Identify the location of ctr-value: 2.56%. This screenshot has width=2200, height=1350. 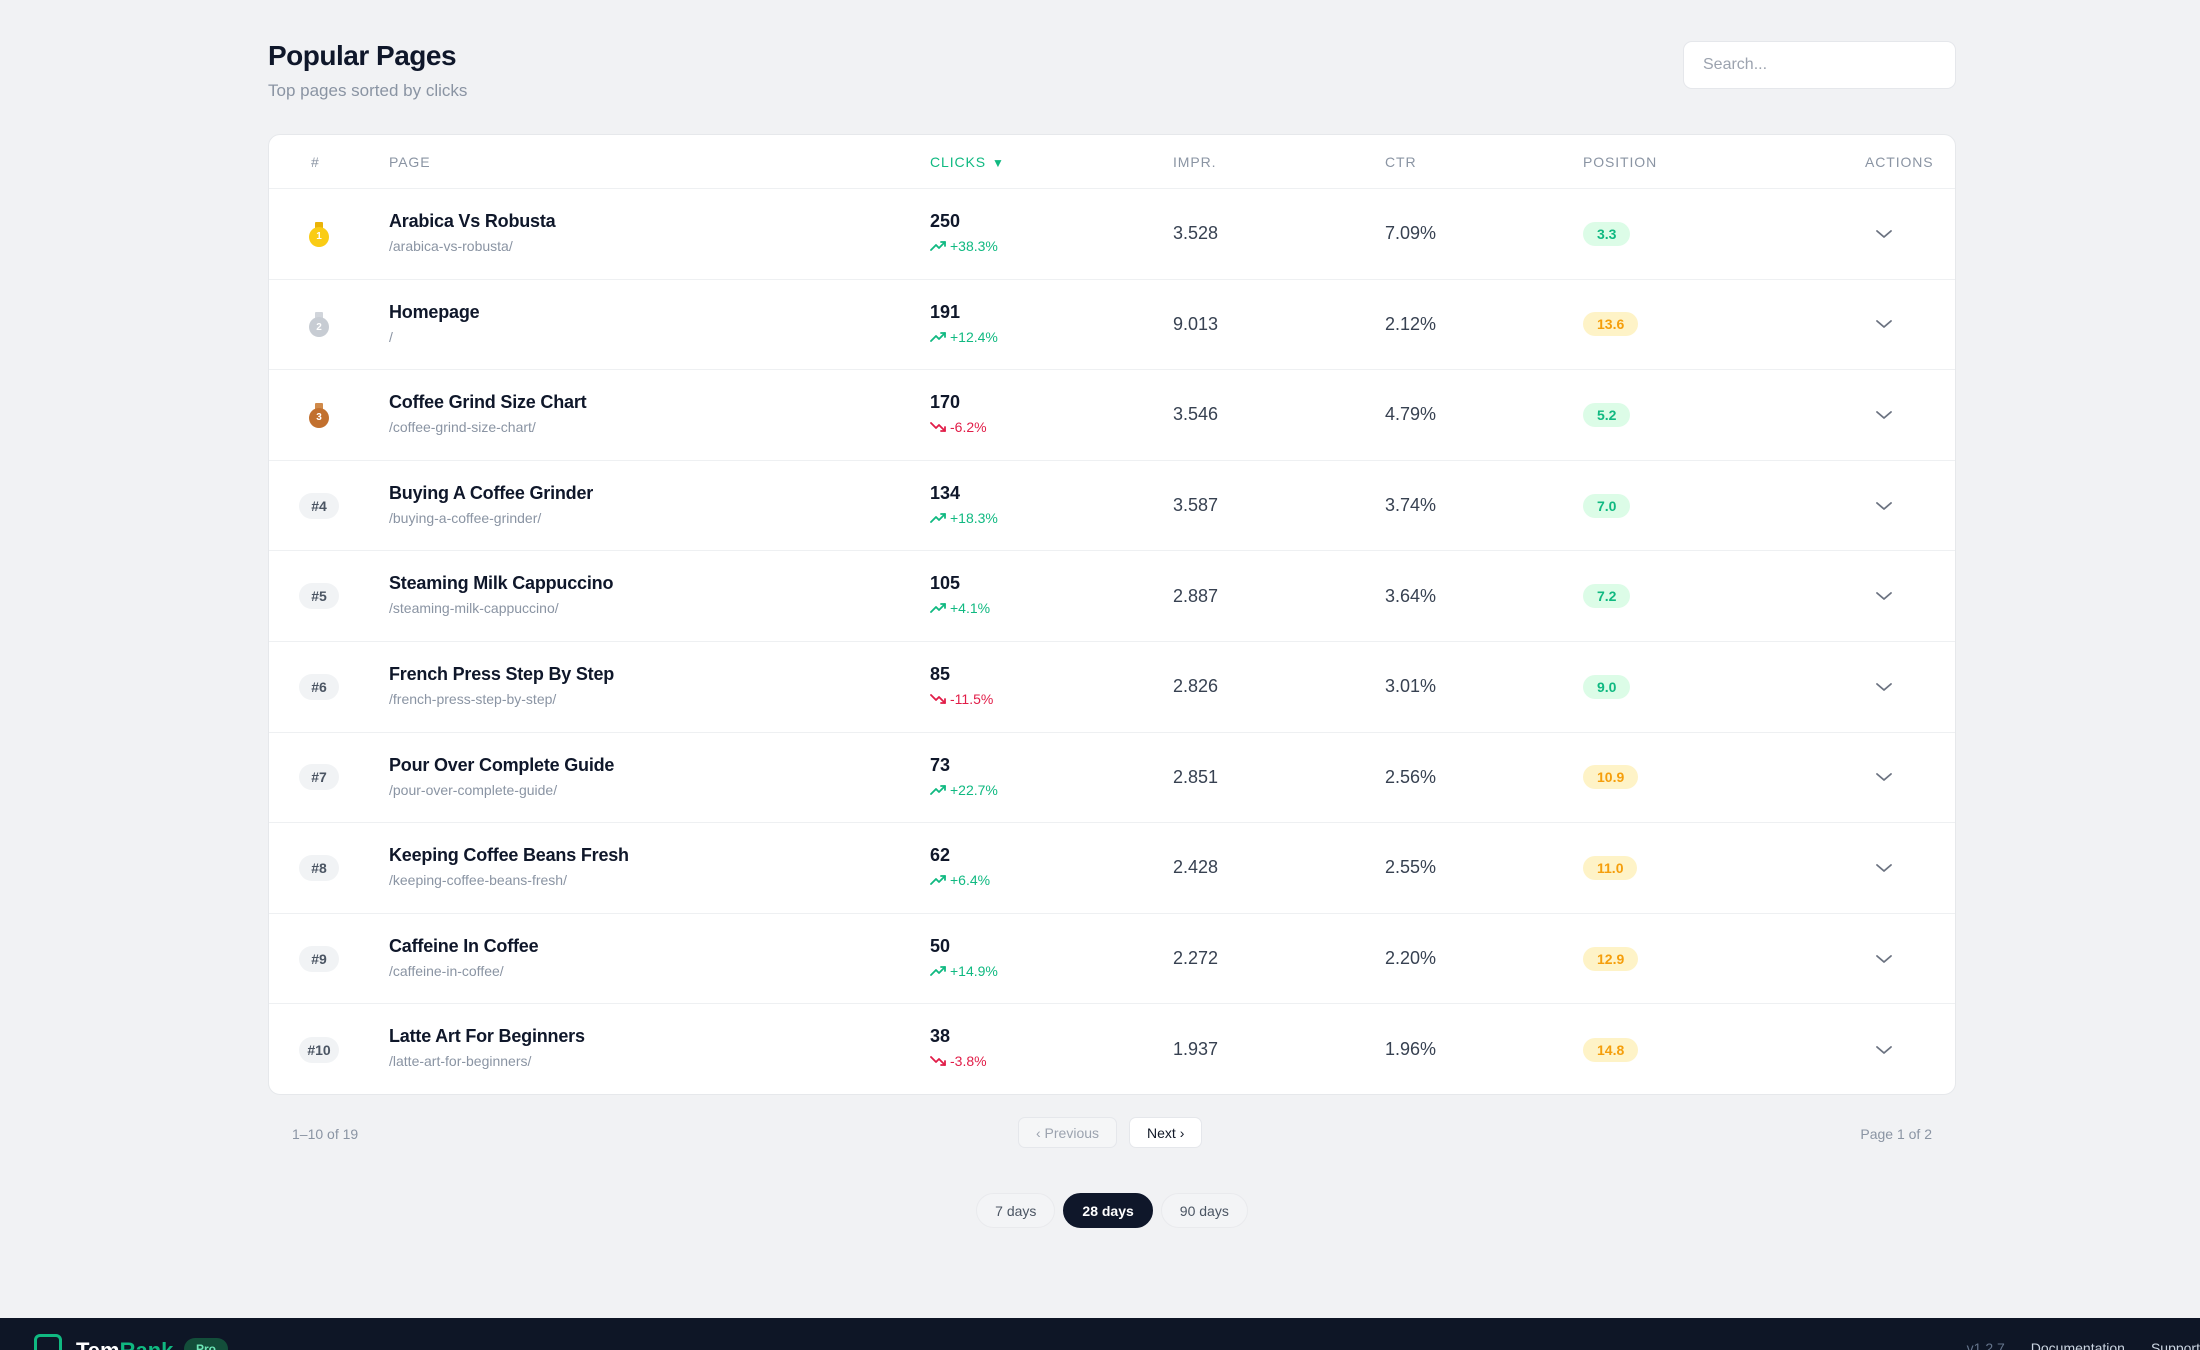
(1411, 776).